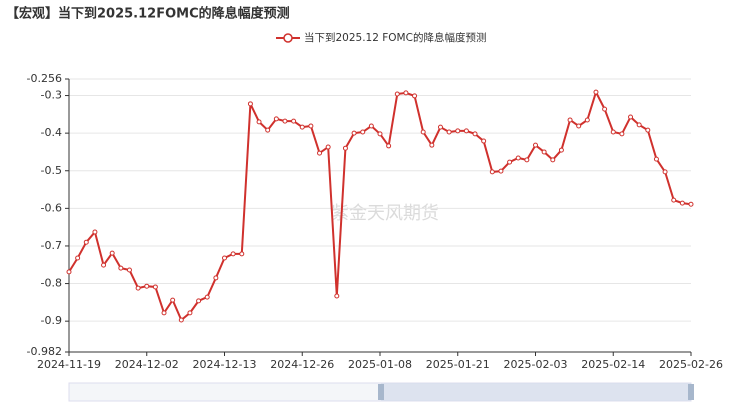 The height and width of the screenshot is (411, 732). Describe the element at coordinates (395, 37) in the screenshot. I see `legend-label: 当下到2025.12 FOMC的降息幅度预测` at that location.